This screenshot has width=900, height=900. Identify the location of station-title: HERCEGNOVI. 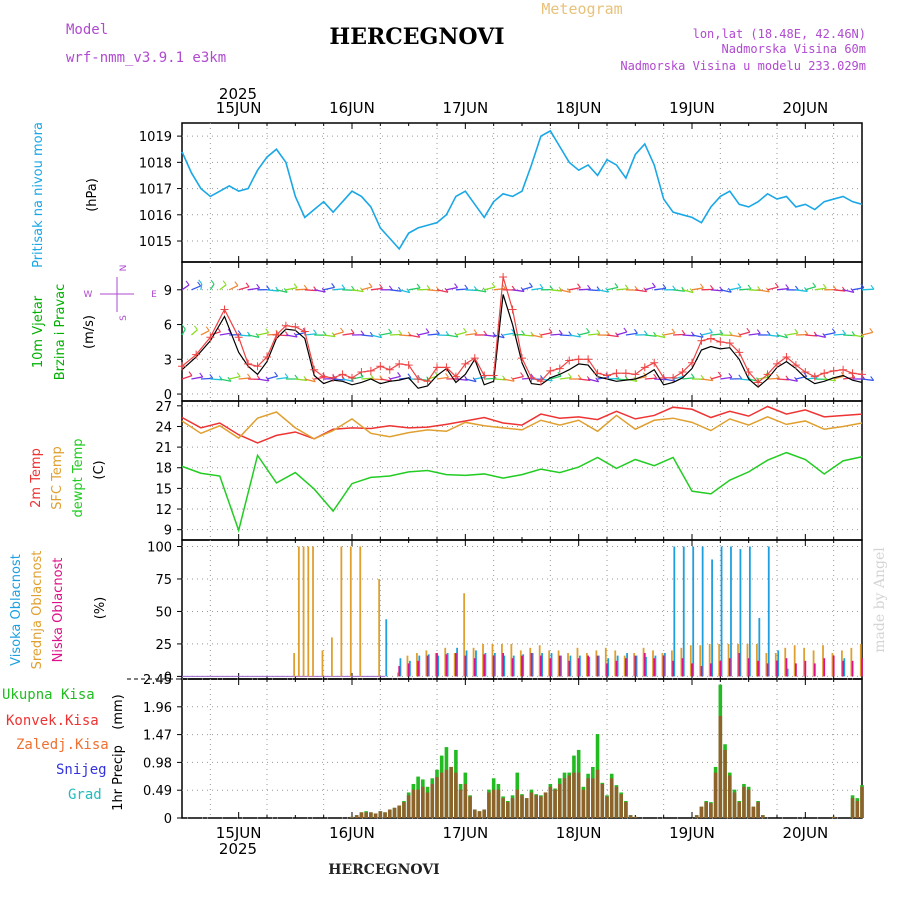
(416, 37).